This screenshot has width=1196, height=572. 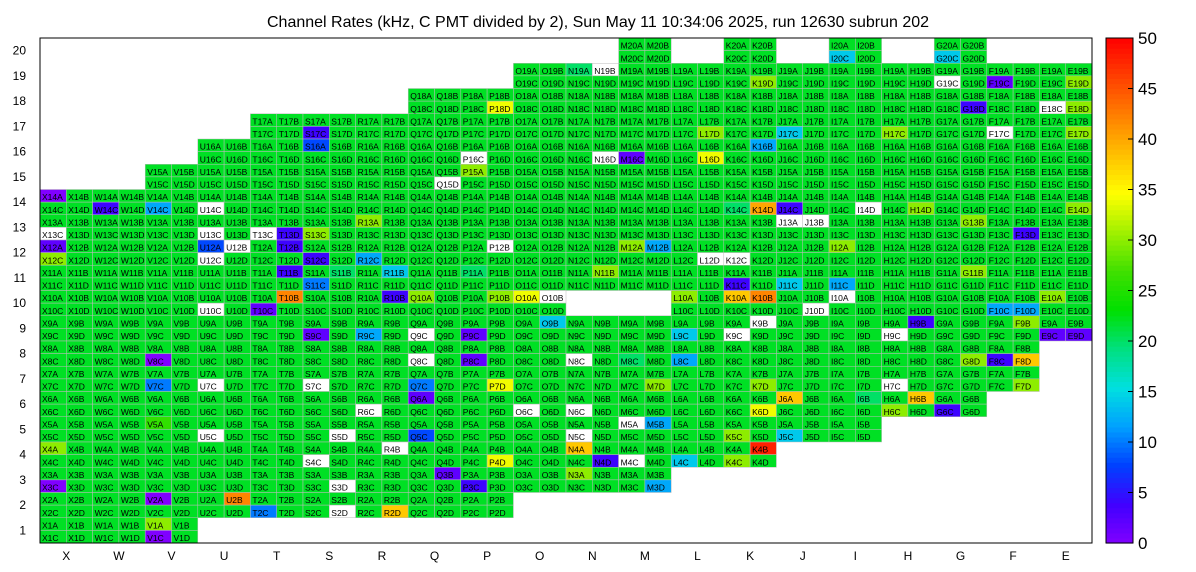 What do you see at coordinates (632, 71) in the screenshot?
I see `cell-label-M19A: M19A` at bounding box center [632, 71].